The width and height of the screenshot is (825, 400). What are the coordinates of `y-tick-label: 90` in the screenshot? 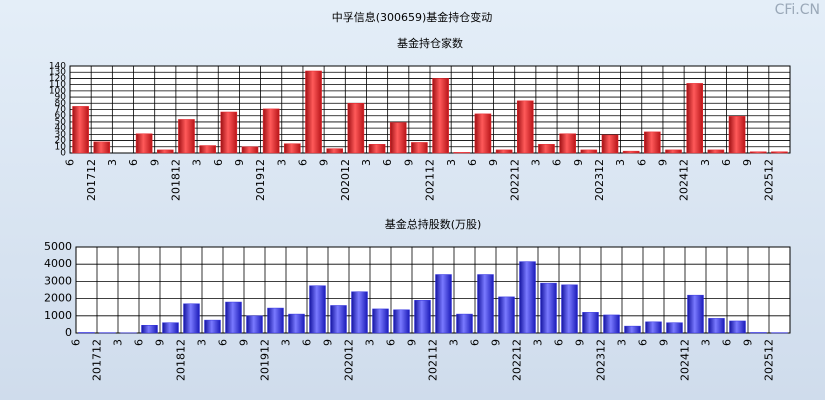 It's located at (61, 98).